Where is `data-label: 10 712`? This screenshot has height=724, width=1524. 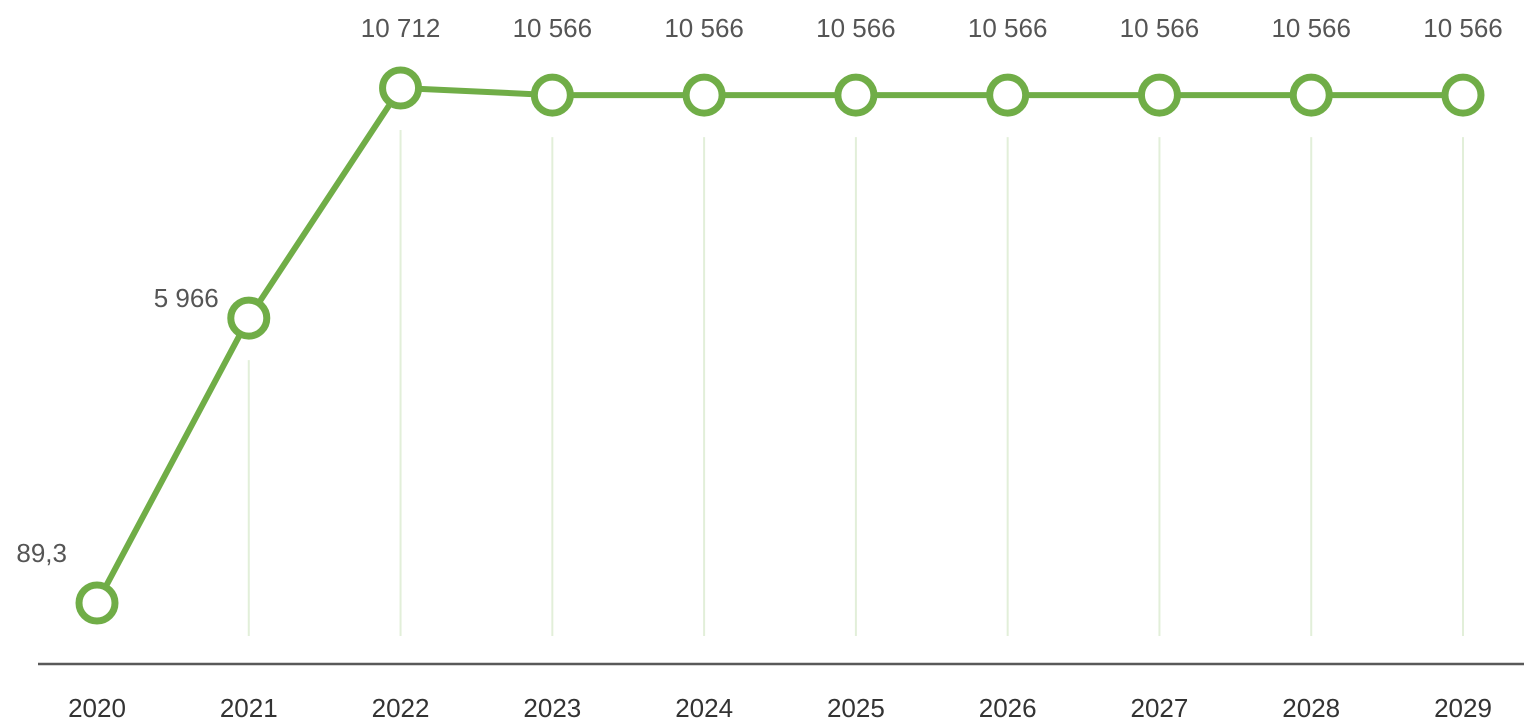
data-label: 10 712 is located at coordinates (401, 28).